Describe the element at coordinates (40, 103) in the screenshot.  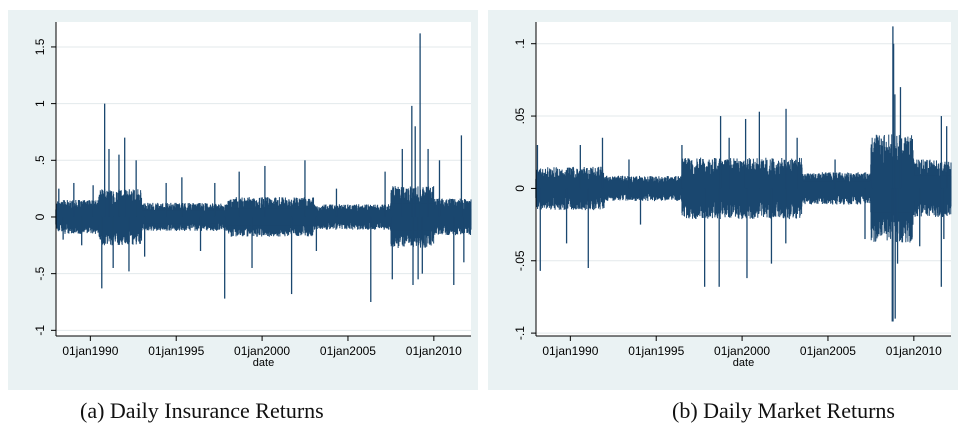
I see `y-tick-label-4: 1` at that location.